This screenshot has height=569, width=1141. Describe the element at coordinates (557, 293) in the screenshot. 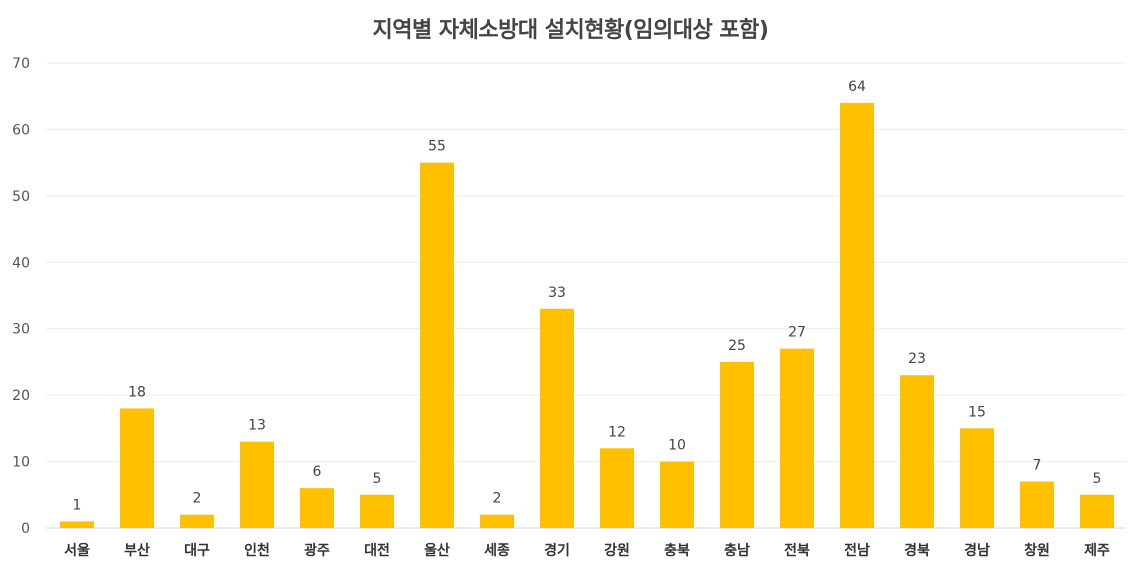

I see `data-label: 33` at that location.